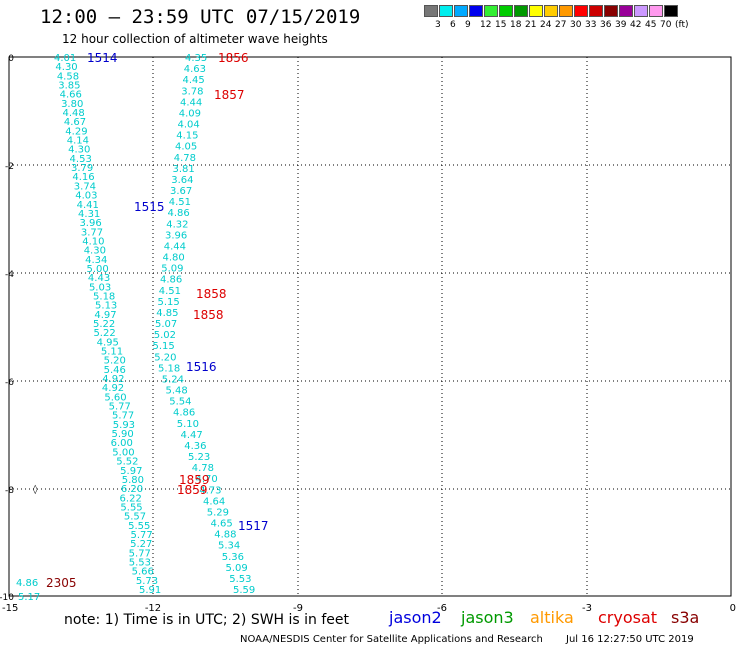 Image resolution: width=740 pixels, height=650 pixels. Describe the element at coordinates (112, 352) in the screenshot. I see `swh-value-left: 5.11` at that location.